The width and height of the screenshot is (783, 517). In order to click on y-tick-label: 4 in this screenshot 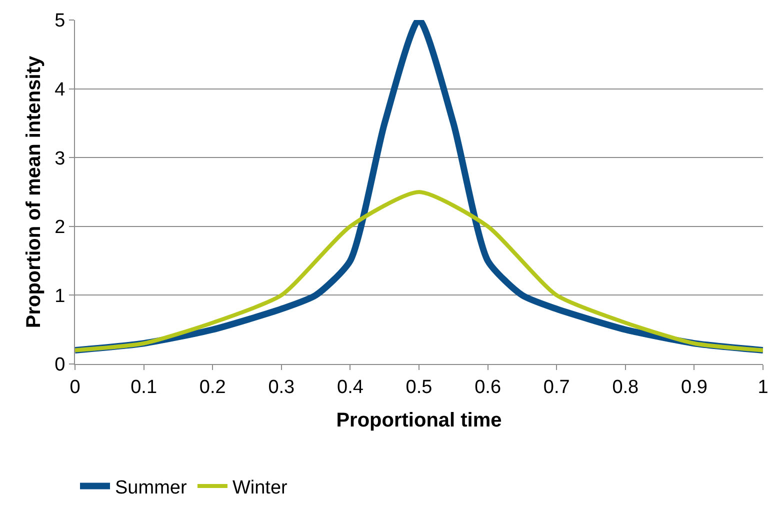, I will do `click(60, 89)`.